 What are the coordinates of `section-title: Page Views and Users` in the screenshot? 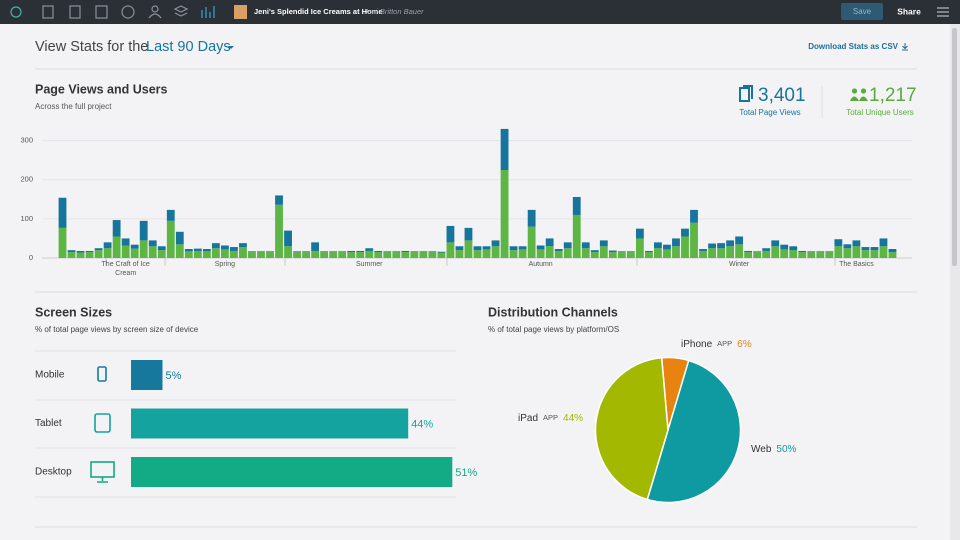 It's located at (101, 89).